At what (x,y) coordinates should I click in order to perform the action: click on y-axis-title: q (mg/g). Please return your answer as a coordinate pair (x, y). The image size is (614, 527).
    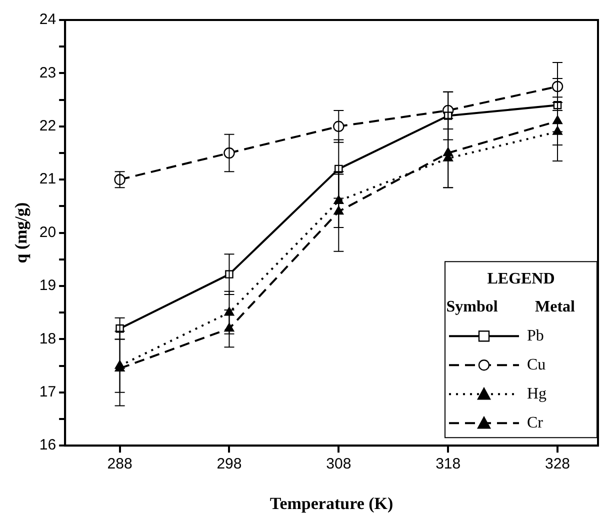
    Looking at the image, I should click on (21, 233).